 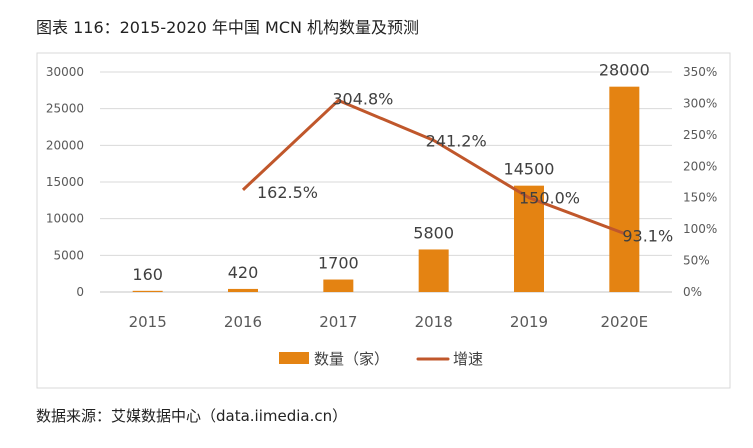 What do you see at coordinates (700, 135) in the screenshot?
I see `right-tick-label: 250%` at bounding box center [700, 135].